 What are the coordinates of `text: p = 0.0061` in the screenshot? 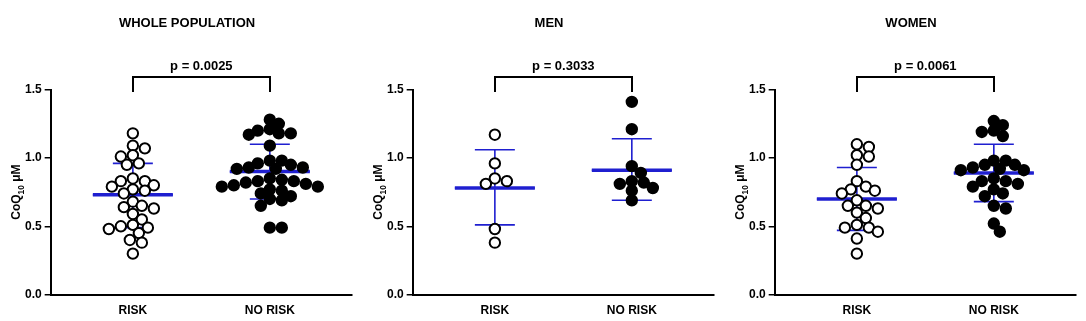 It's located at (925, 65).